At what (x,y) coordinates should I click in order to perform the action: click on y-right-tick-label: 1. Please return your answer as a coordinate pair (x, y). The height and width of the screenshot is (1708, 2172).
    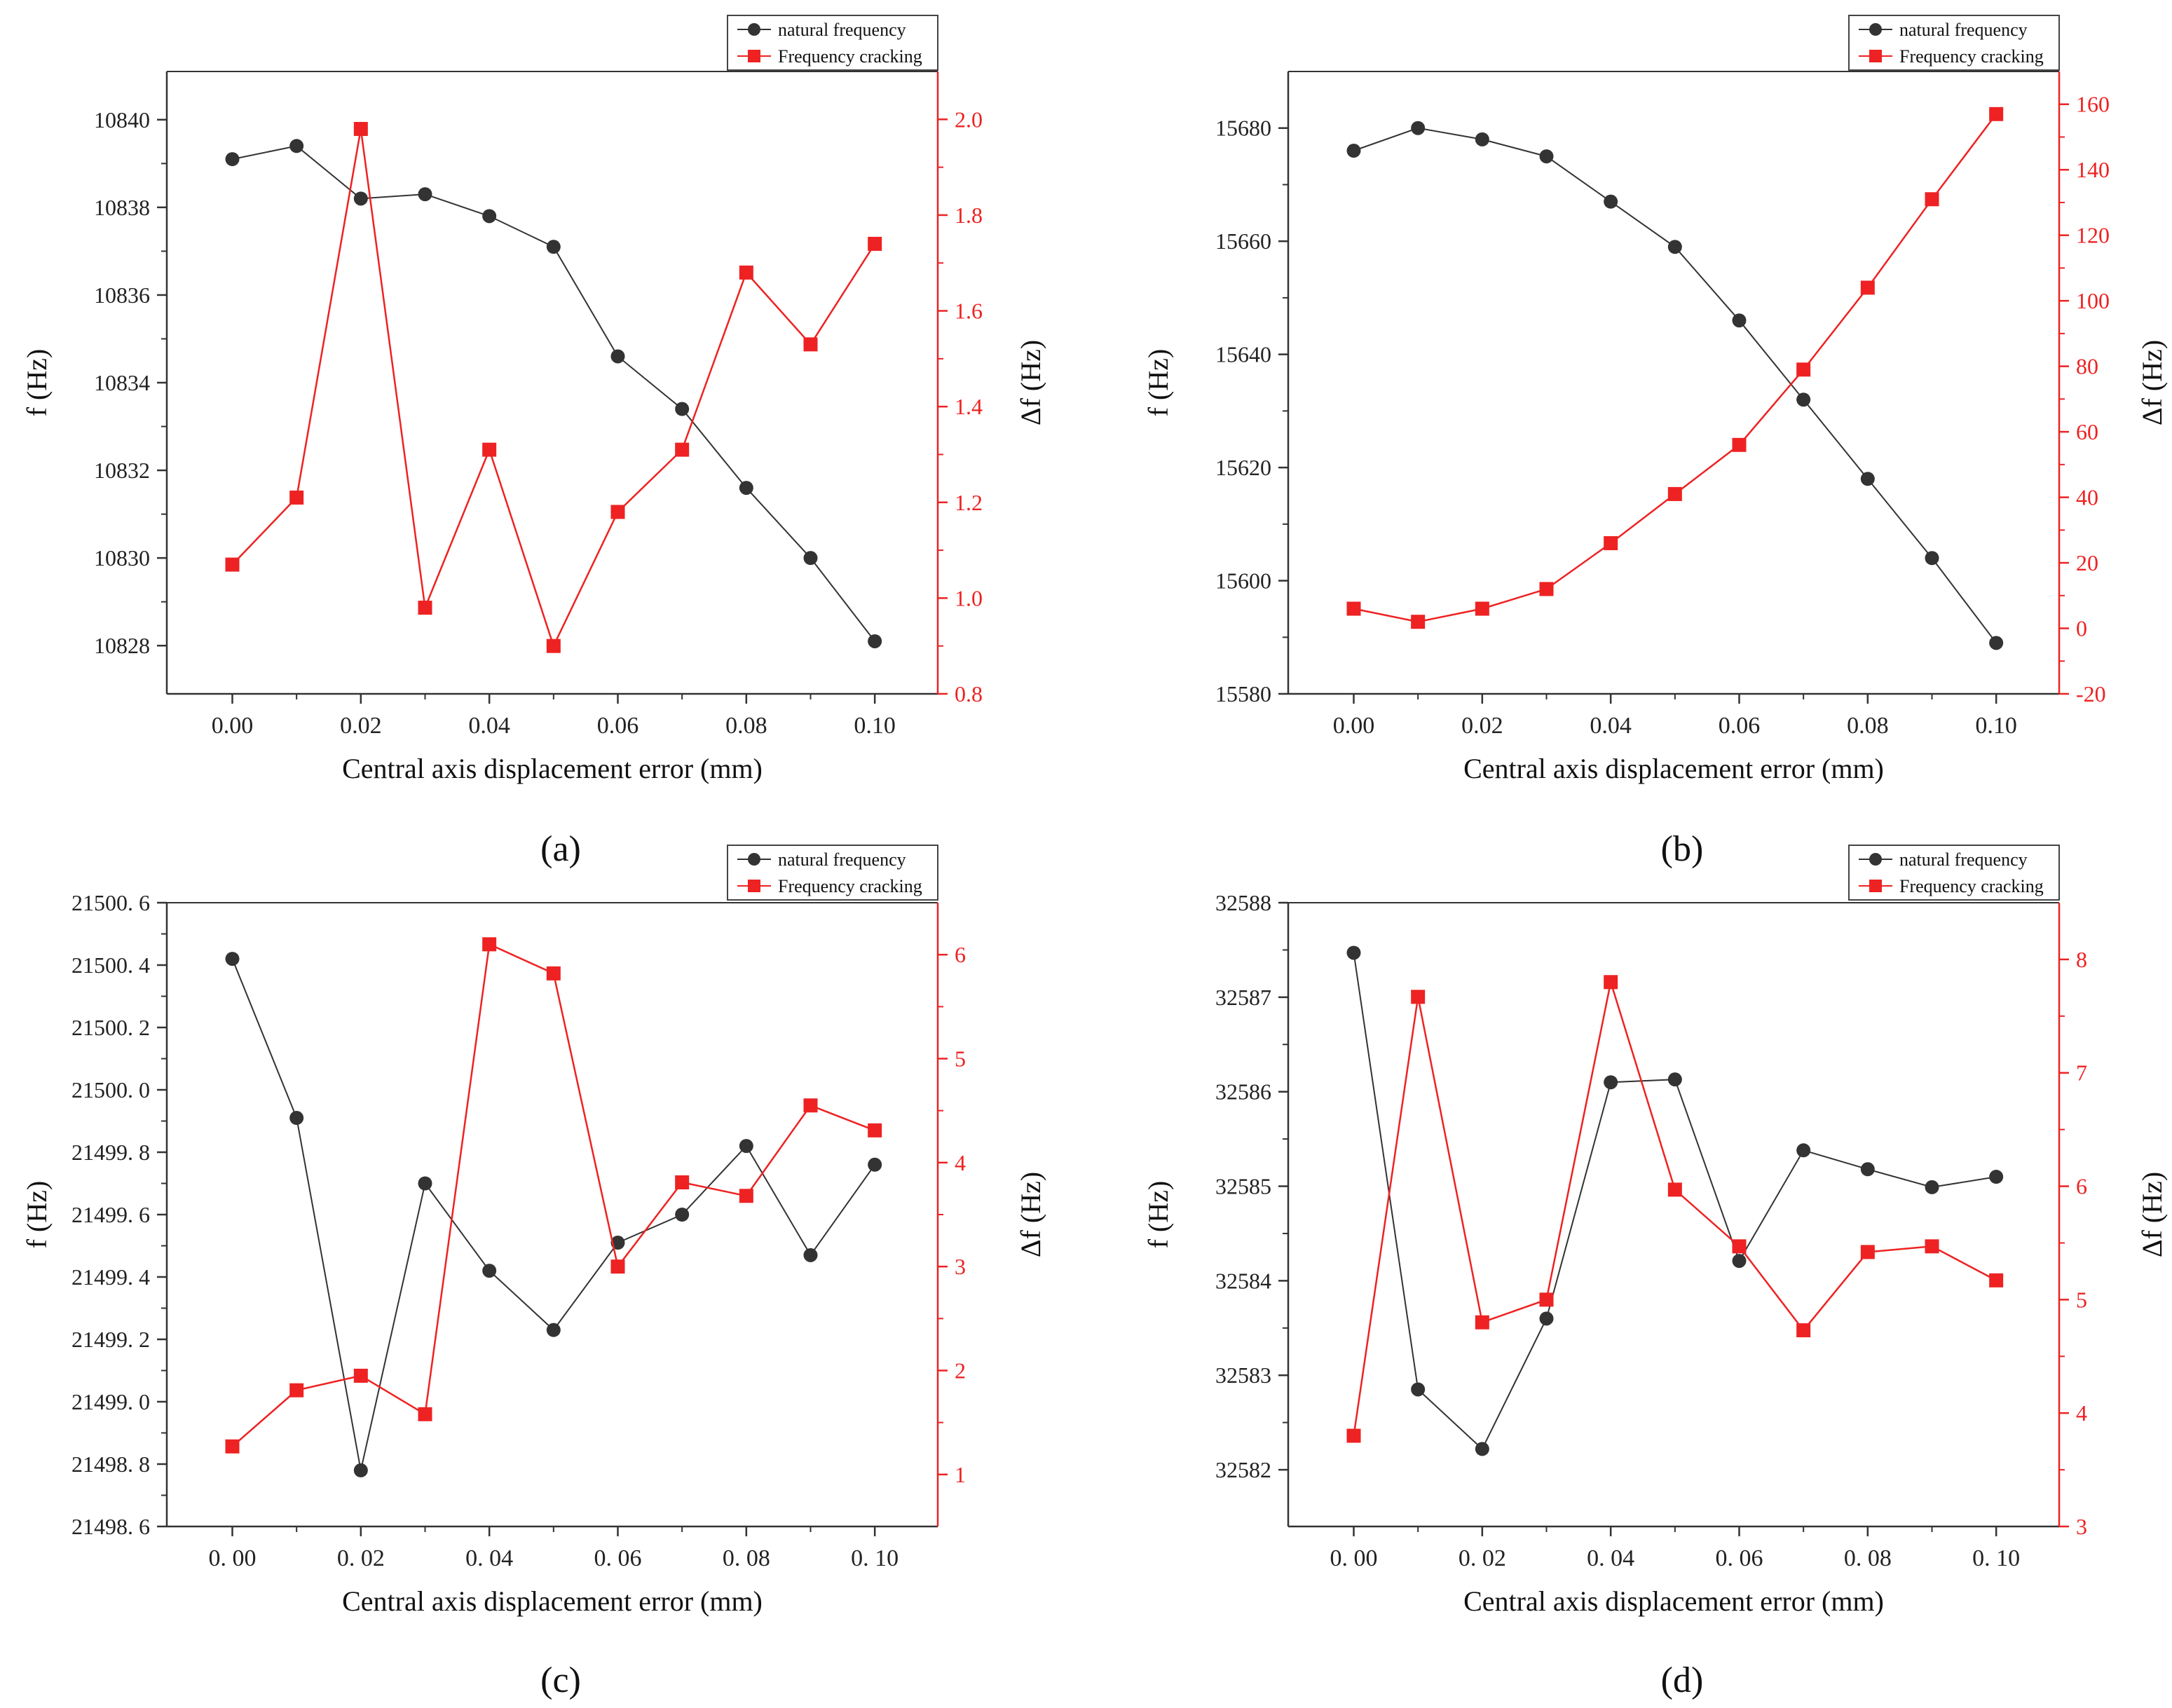
    Looking at the image, I should click on (960, 1474).